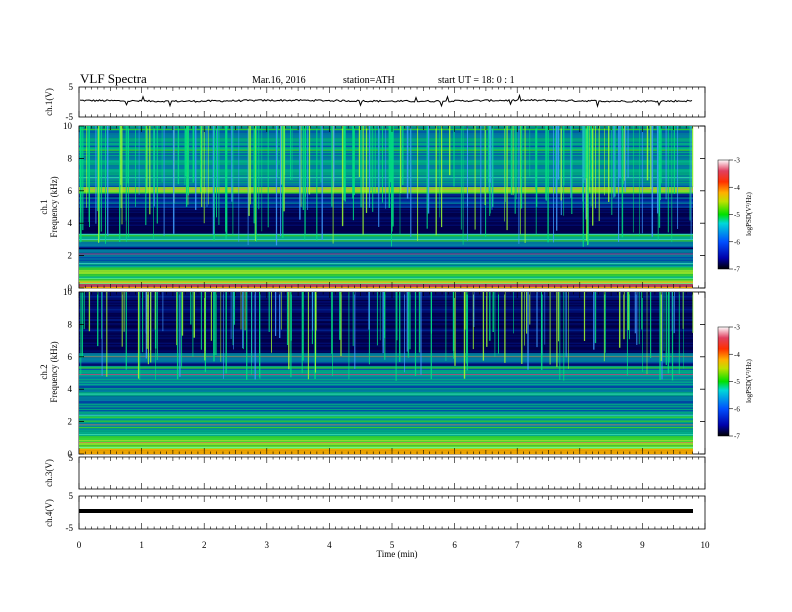 The image size is (792, 612). What do you see at coordinates (267, 545) in the screenshot?
I see `xtick-label: 3` at bounding box center [267, 545].